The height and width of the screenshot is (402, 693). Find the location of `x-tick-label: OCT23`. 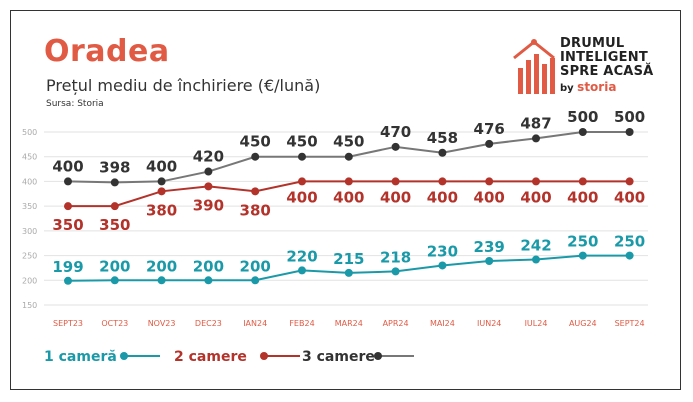

x-tick-label: OCT23 is located at coordinates (114, 323).